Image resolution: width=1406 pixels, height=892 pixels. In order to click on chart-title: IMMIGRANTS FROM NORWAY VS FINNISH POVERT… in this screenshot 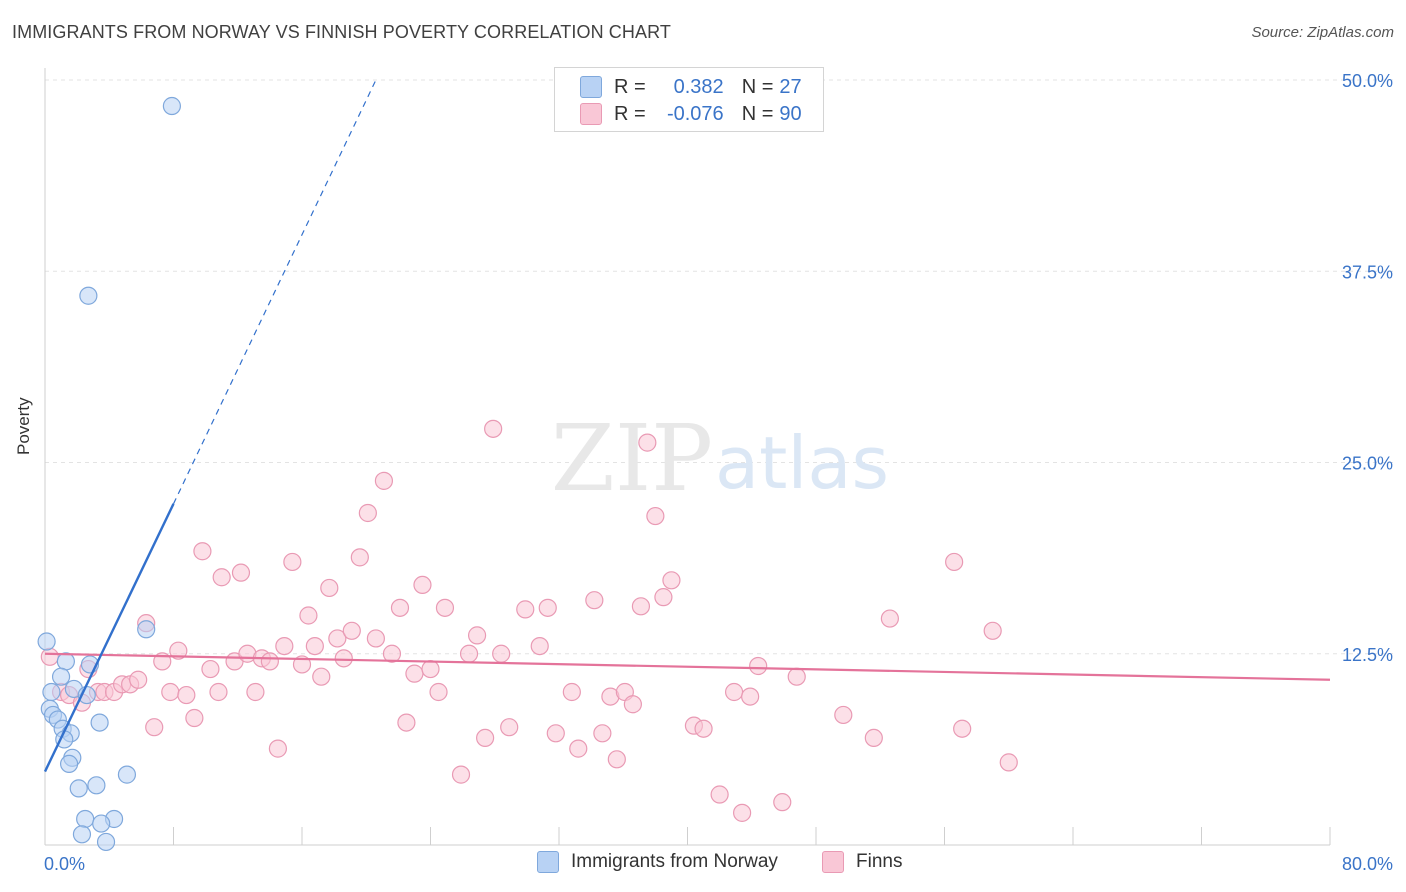, I will do `click(341, 32)`.